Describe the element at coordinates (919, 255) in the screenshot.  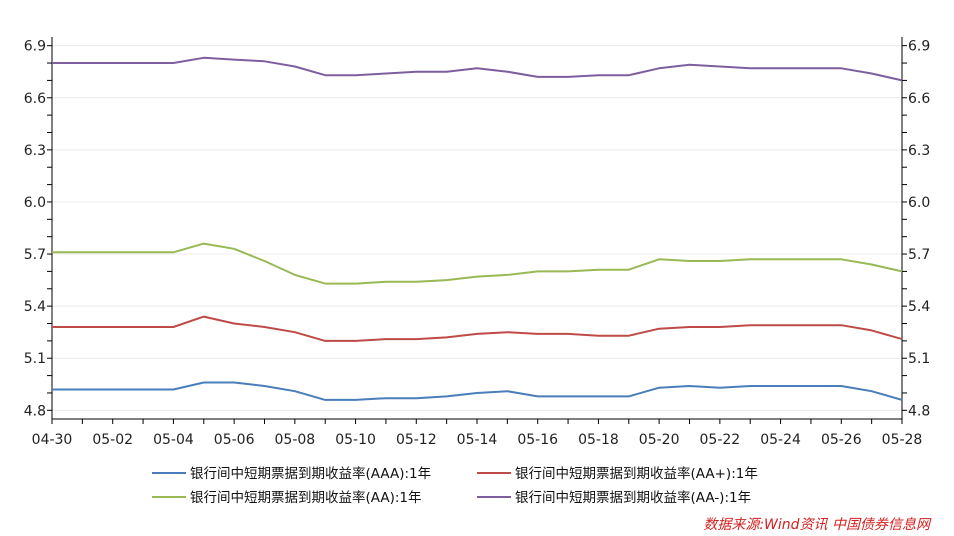
I see `y-tick-label-right: 5.7` at that location.